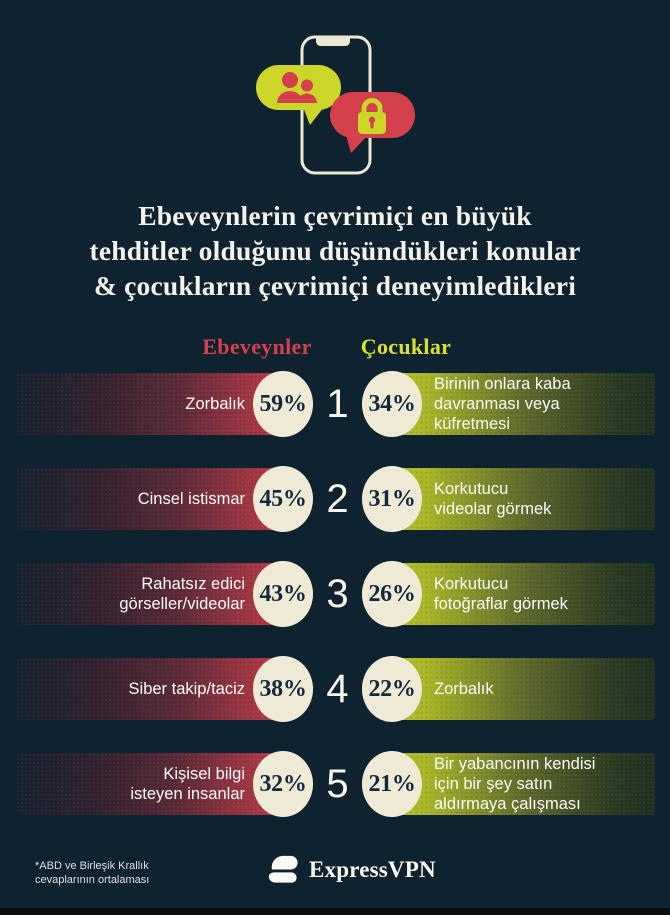  Describe the element at coordinates (283, 869) in the screenshot. I see `expressvpn-icon` at that location.